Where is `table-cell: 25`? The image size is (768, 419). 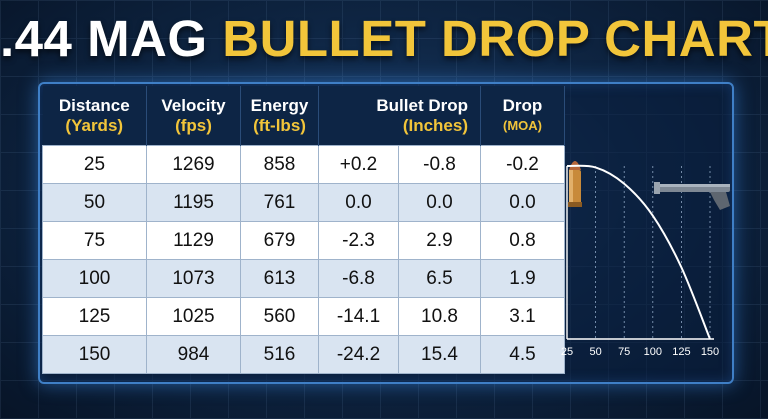 table-cell: 25 is located at coordinates (94, 164).